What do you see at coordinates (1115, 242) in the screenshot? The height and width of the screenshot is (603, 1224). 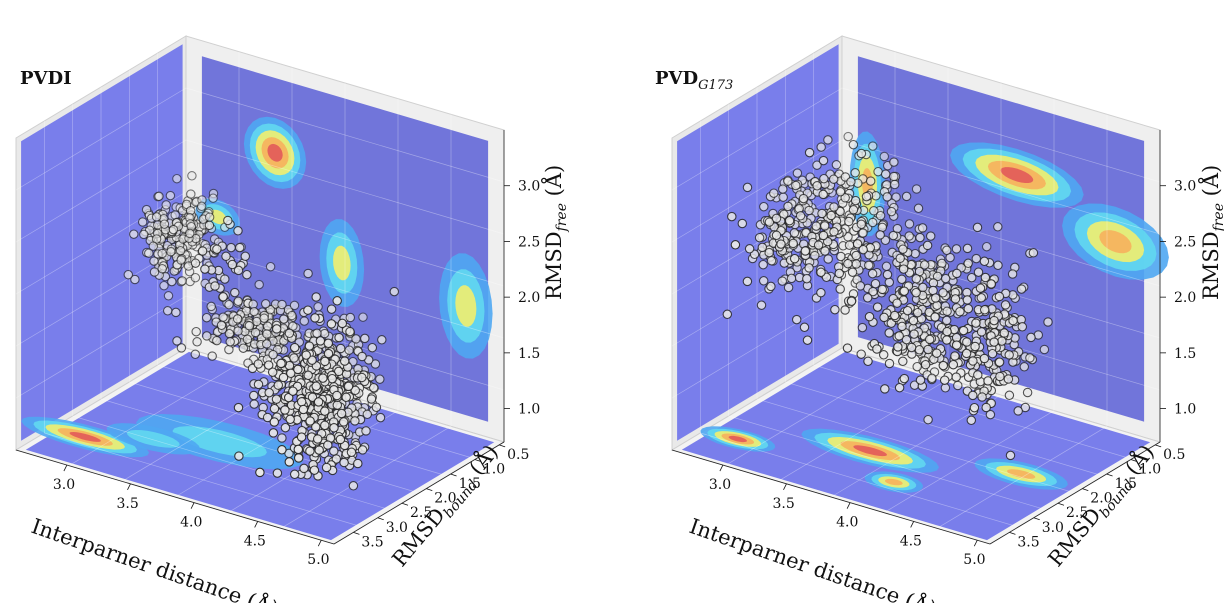 I see `back-wall-contour` at bounding box center [1115, 242].